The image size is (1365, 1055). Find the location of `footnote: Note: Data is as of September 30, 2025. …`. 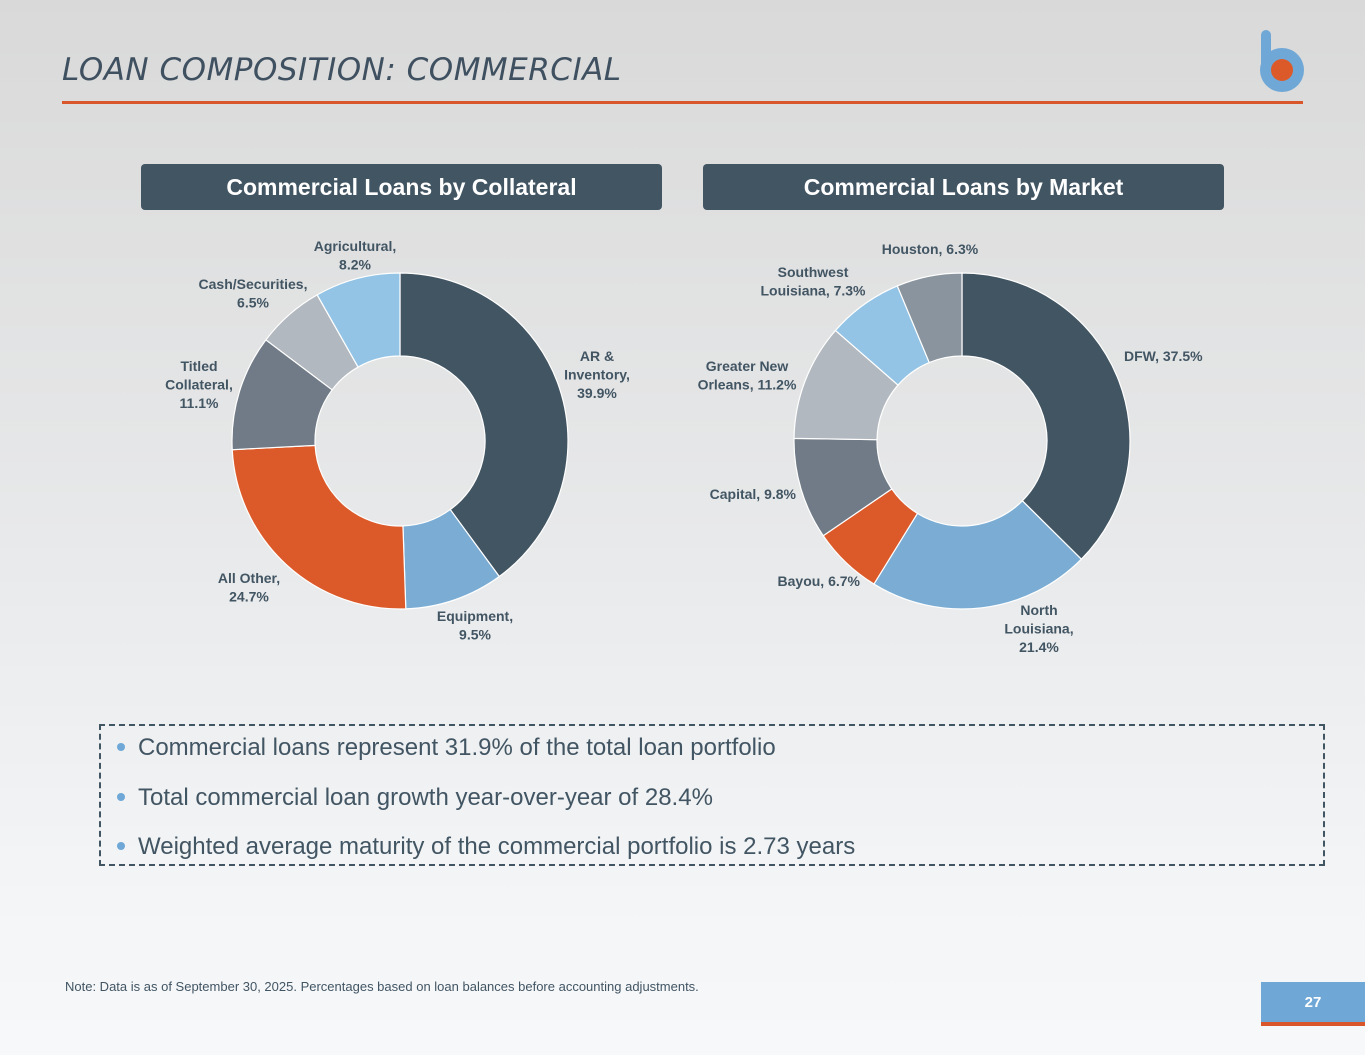

footnote: Note: Data is as of September 30, 2025. … is located at coordinates (382, 986).